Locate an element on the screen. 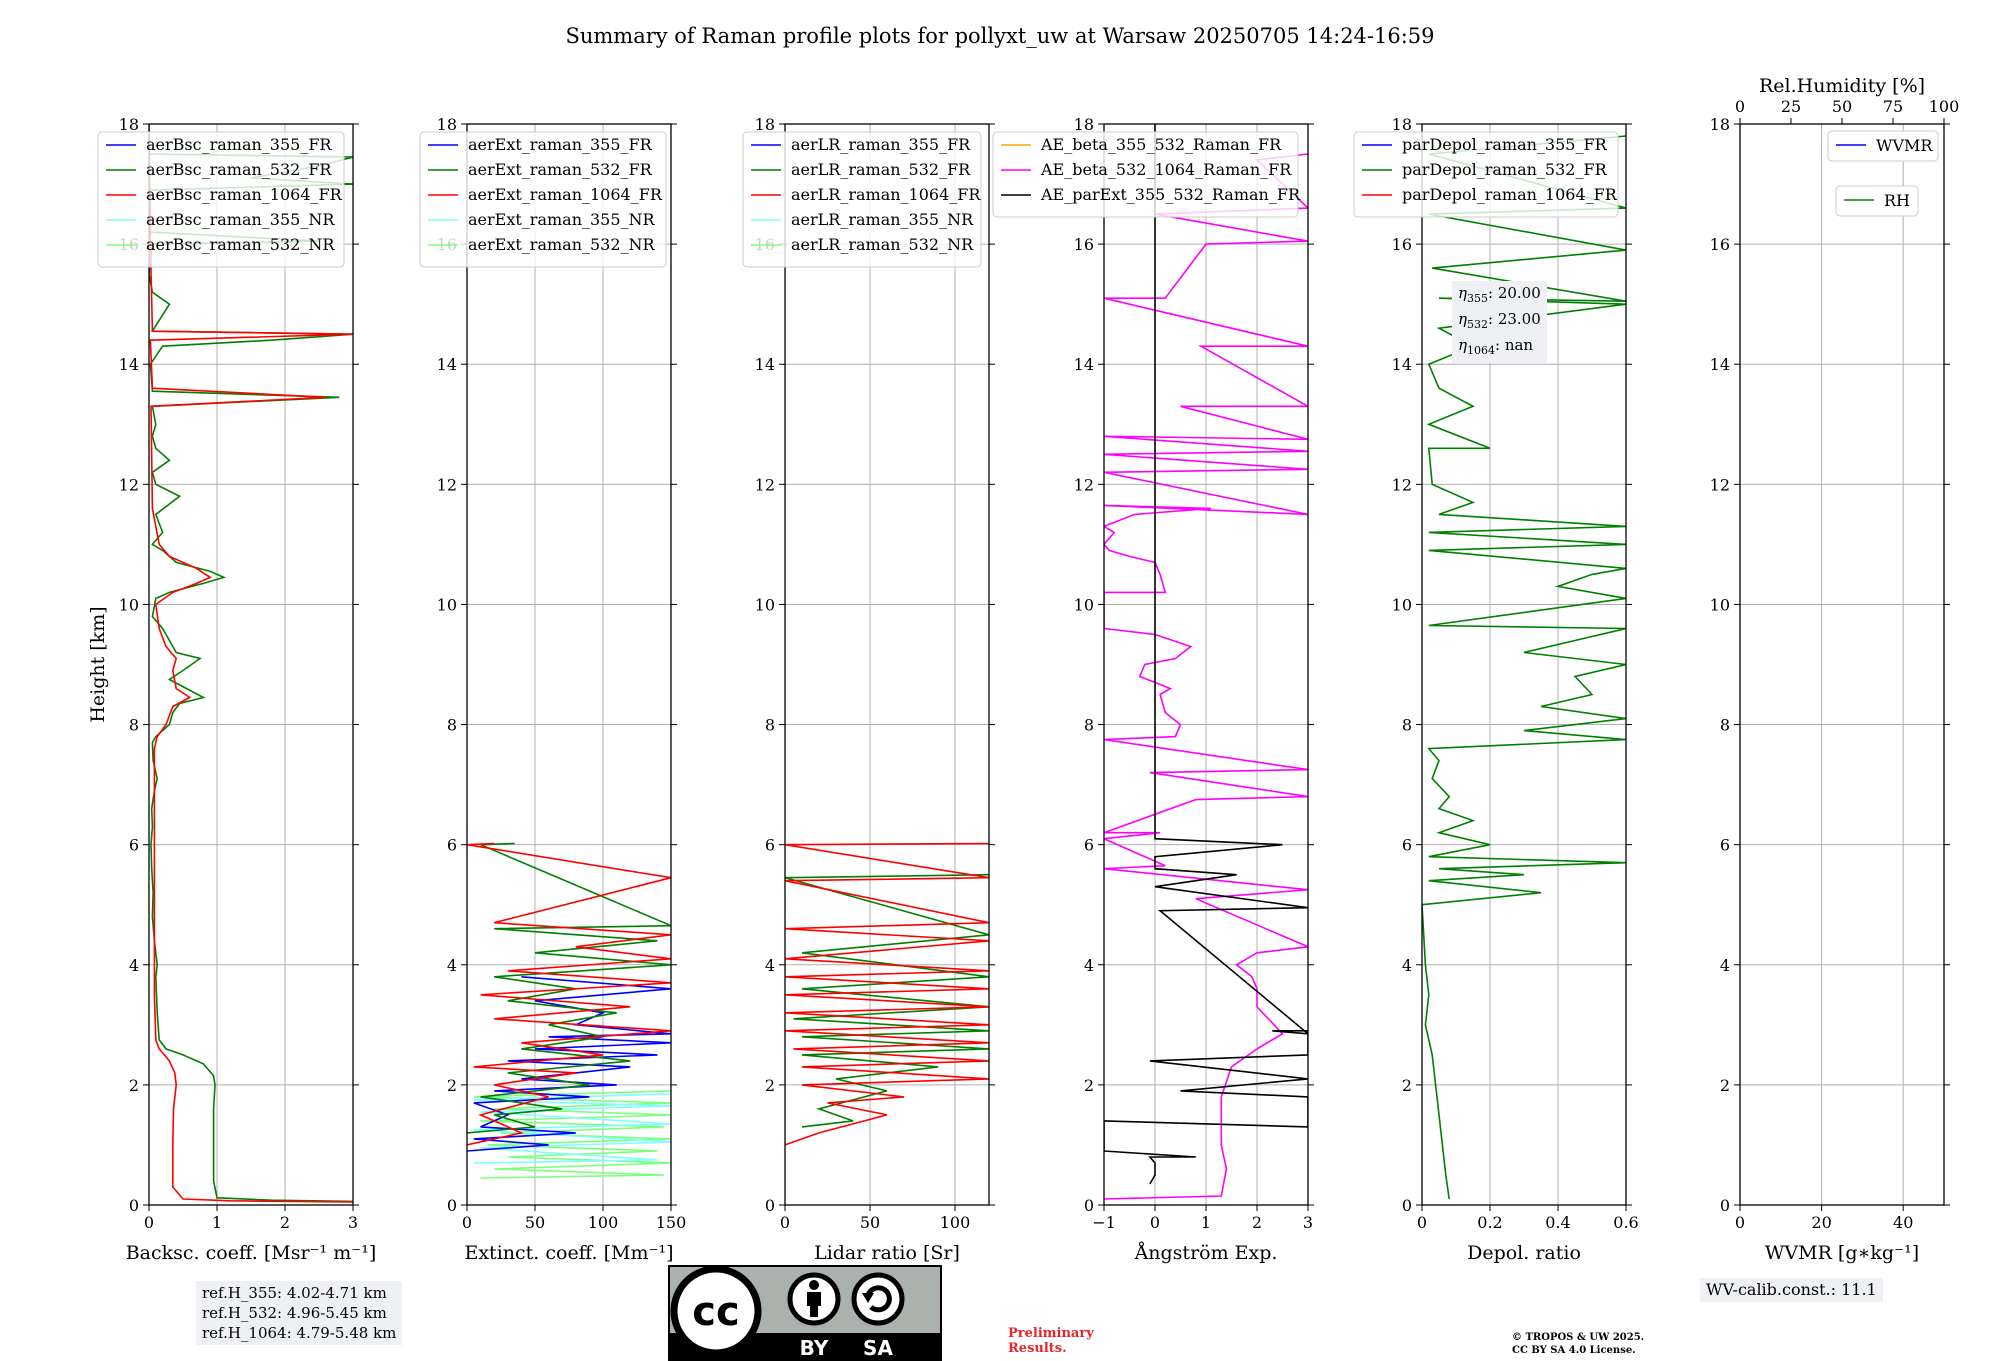 Image resolution: width=2000 pixels, height=1361 pixels. series-group-bsc is located at coordinates (251, 663).